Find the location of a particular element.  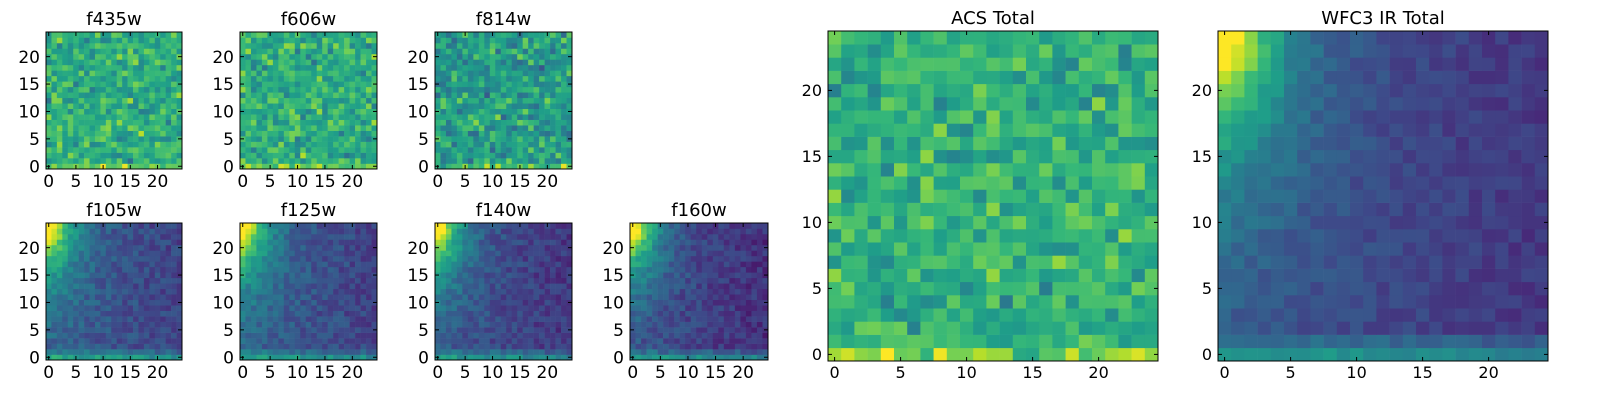

y-tick-label: 5 is located at coordinates (618, 331).